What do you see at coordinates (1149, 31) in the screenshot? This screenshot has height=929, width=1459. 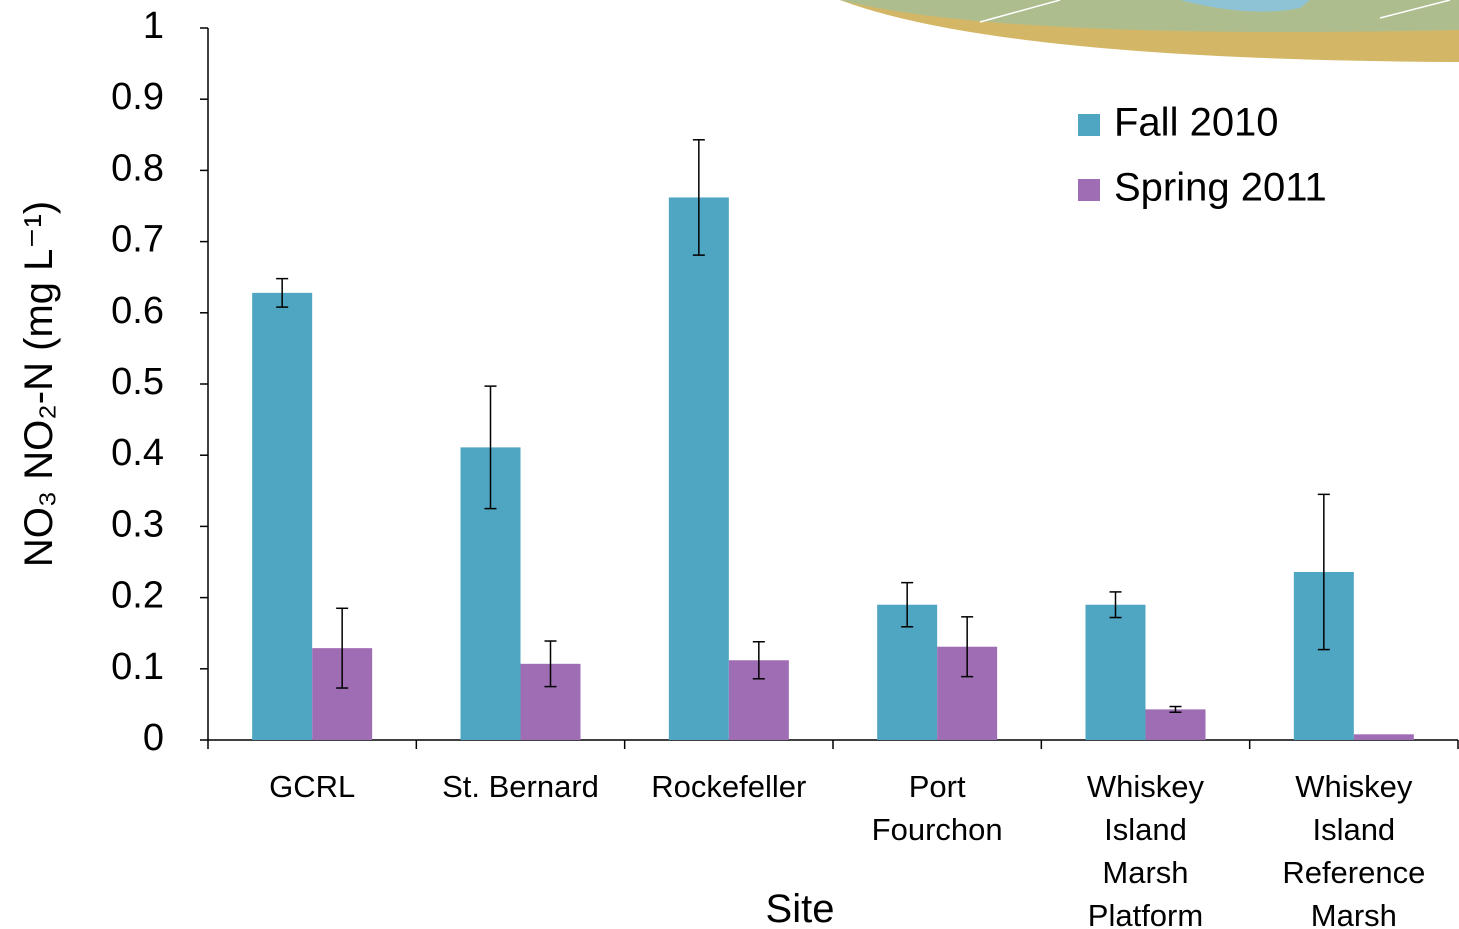 I see `decoration` at bounding box center [1149, 31].